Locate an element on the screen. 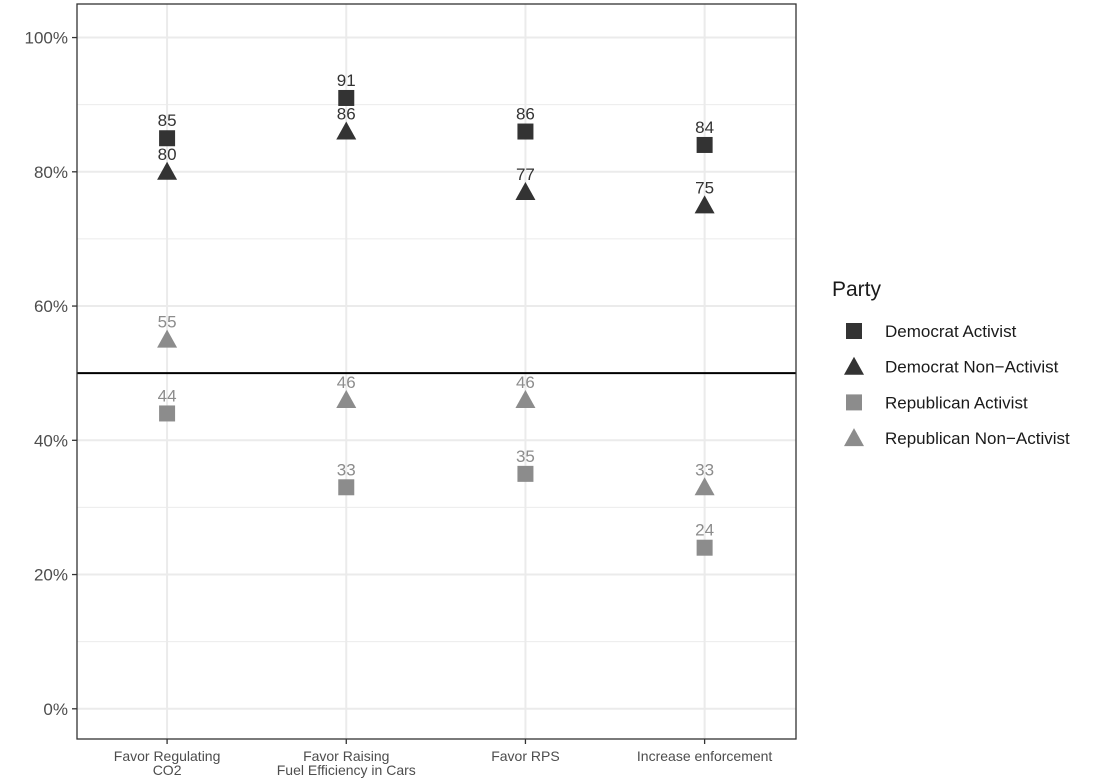 The width and height of the screenshot is (1117, 784). data-label: 84 is located at coordinates (704, 127).